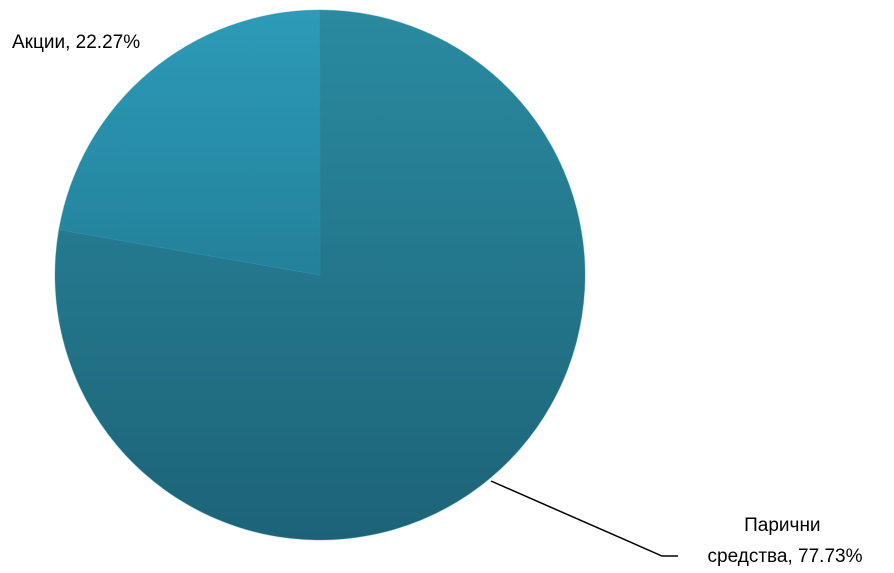 This screenshot has height=573, width=894. Describe the element at coordinates (189, 142) in the screenshot. I see `stocks-slice` at that location.